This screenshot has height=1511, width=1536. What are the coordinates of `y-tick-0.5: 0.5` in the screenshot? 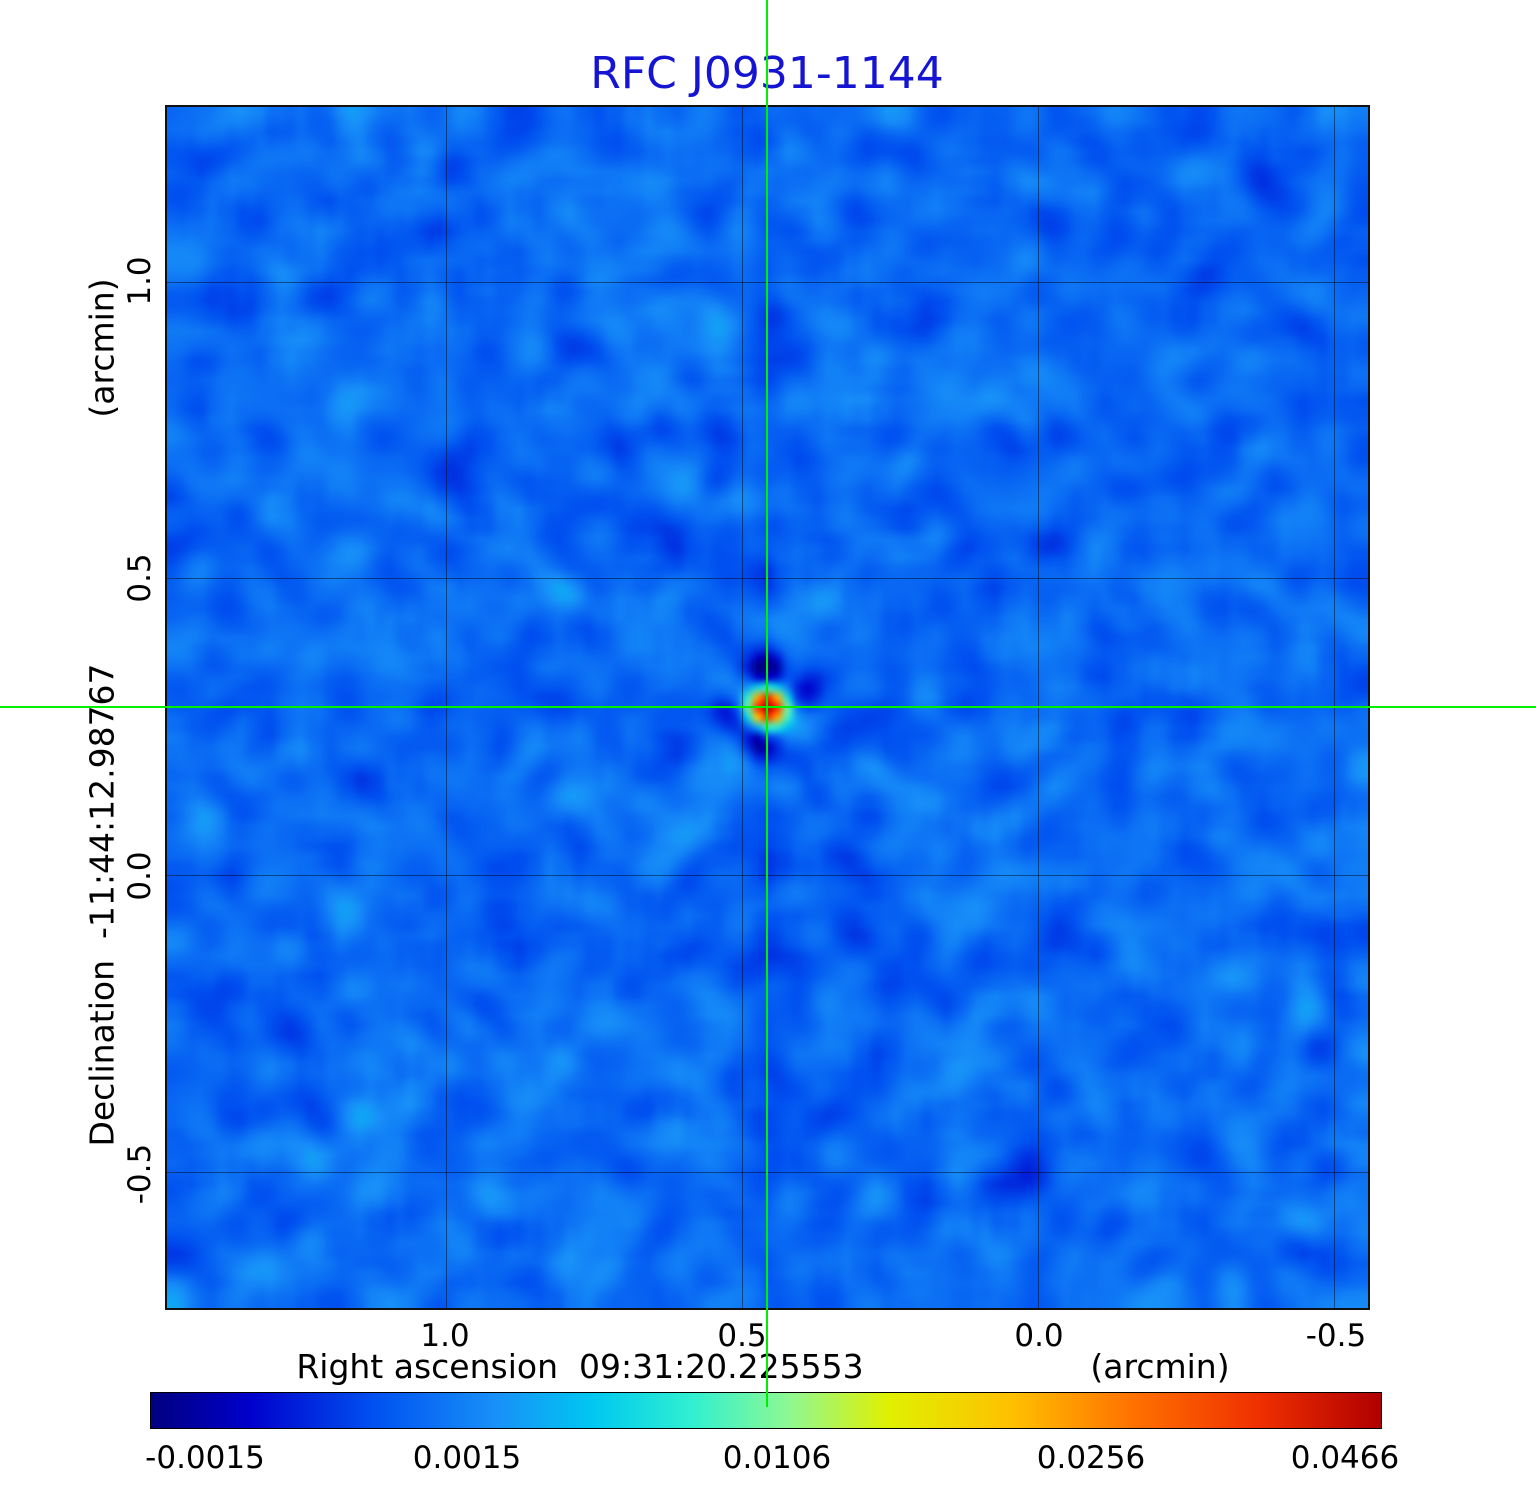 It's located at (140, 578).